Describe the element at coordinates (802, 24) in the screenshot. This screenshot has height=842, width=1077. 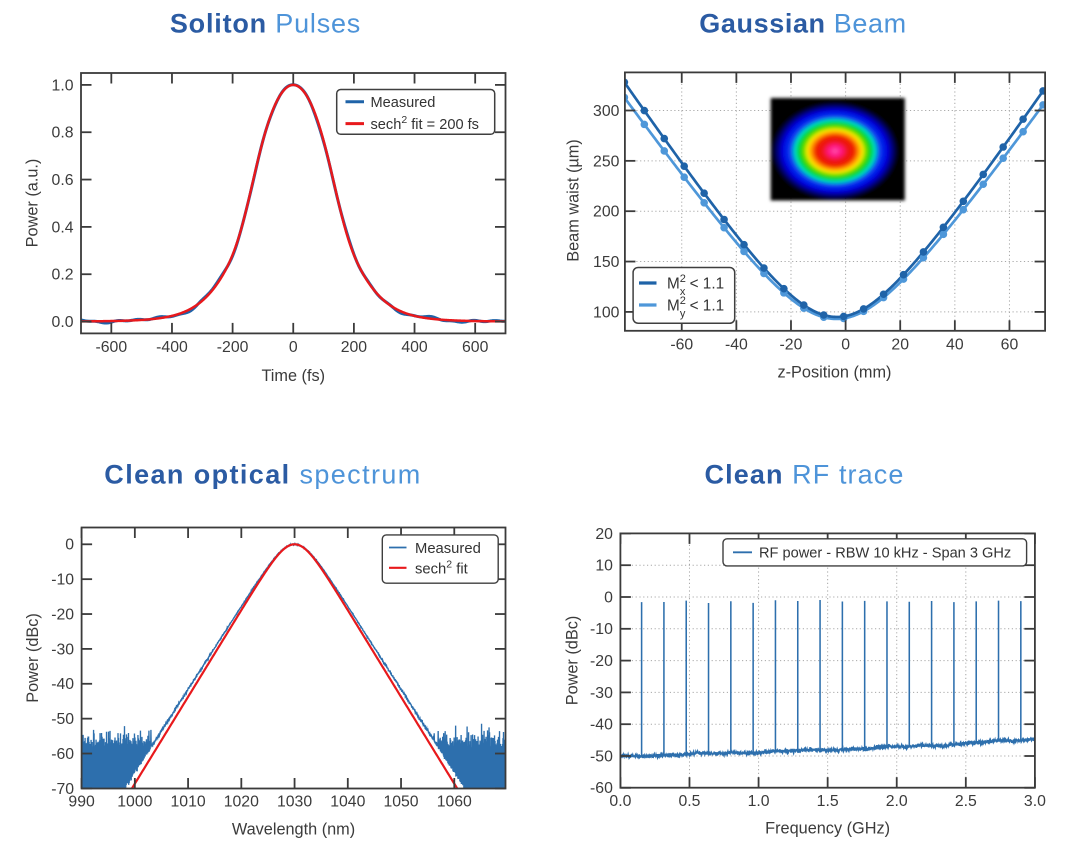
I see `svg-text: Gaussian Beam` at that location.